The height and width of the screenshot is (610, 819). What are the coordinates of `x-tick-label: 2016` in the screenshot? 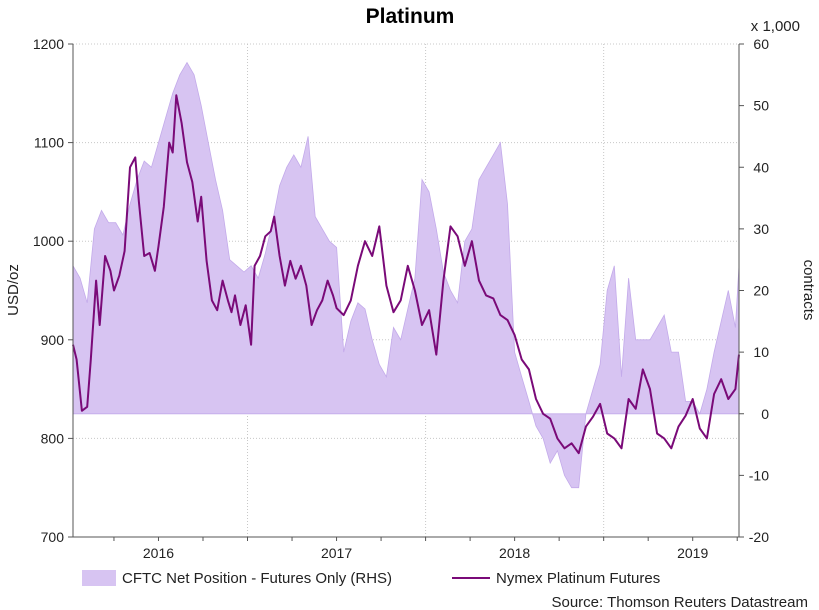 It's located at (158, 553).